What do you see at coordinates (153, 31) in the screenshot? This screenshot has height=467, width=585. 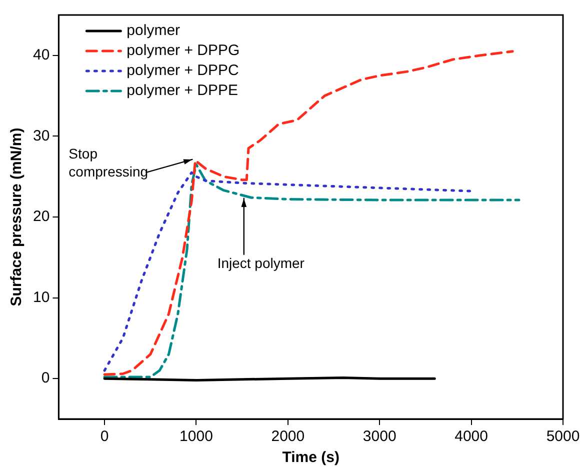 I see `legend-label: polymer` at bounding box center [153, 31].